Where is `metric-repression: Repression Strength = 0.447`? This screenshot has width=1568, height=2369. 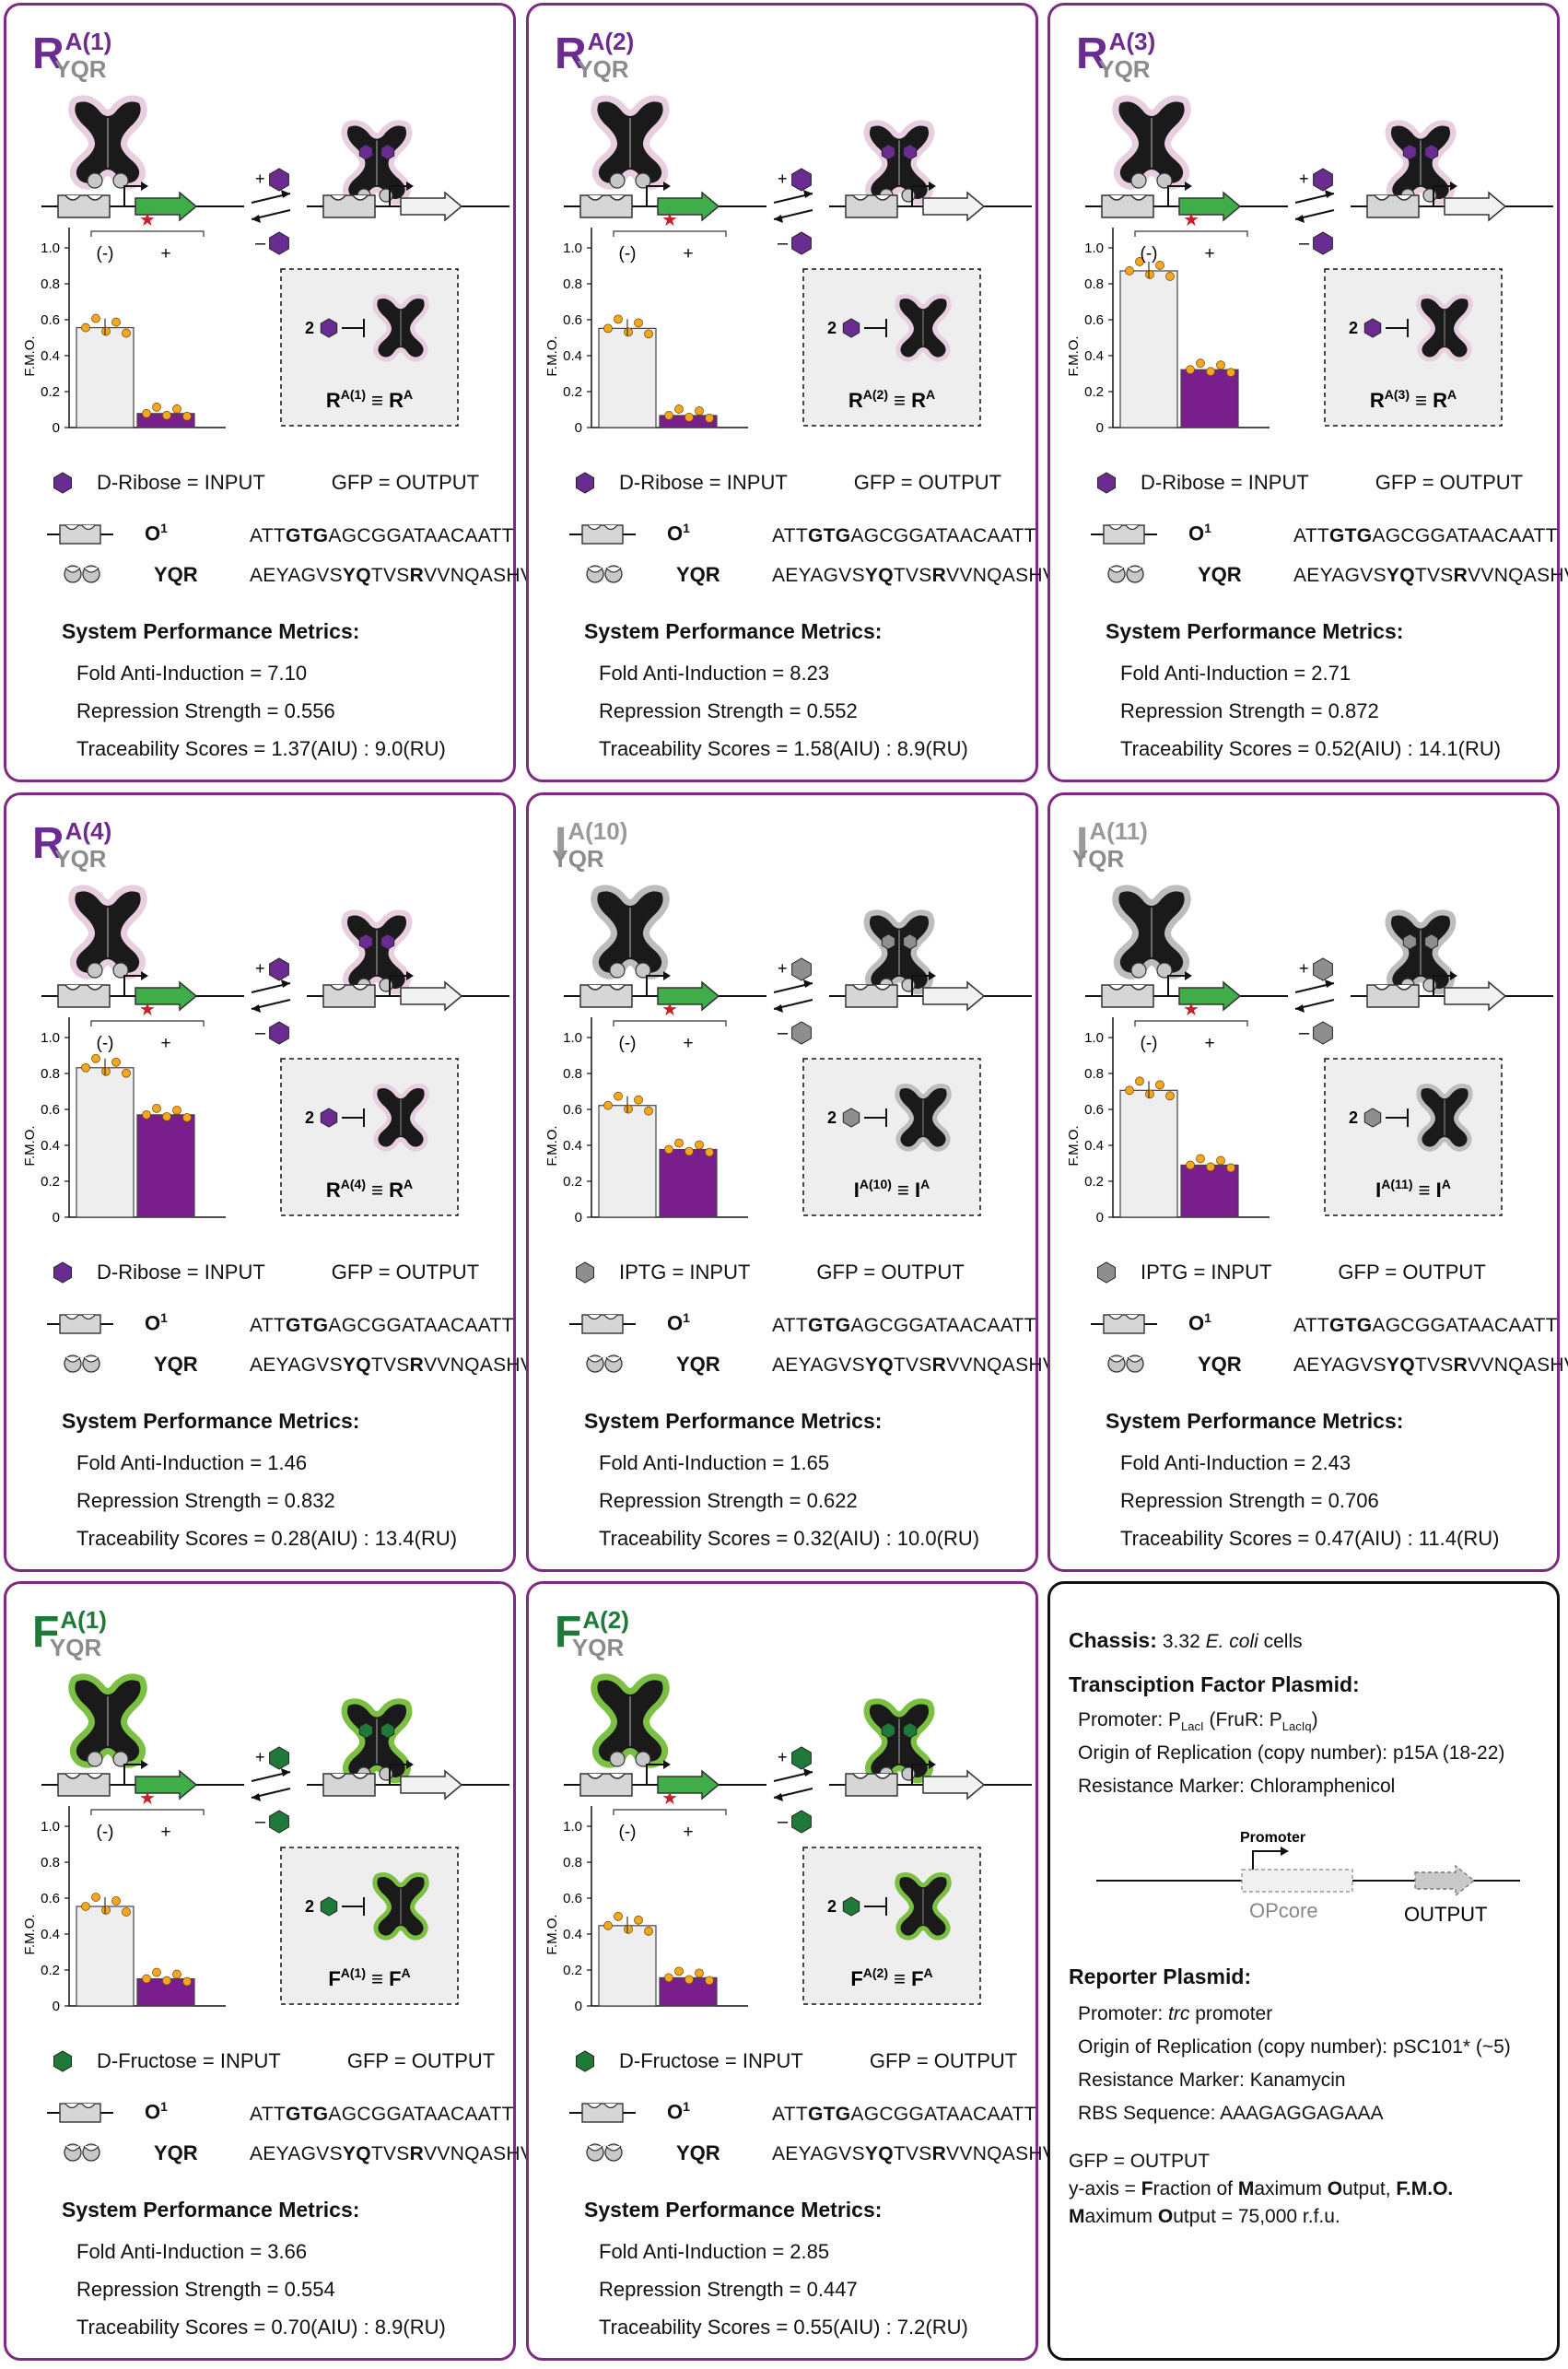
metric-repression: Repression Strength = 0.447 is located at coordinates (728, 2289).